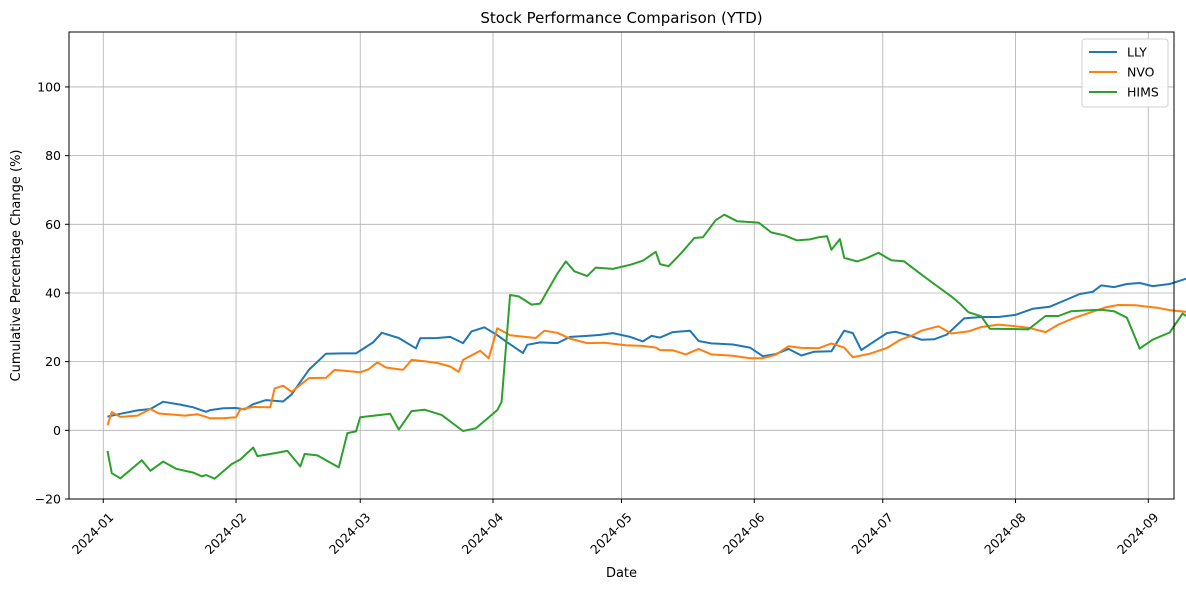 Image resolution: width=1186 pixels, height=590 pixels. I want to click on y-tick-label: 40, so click(53, 292).